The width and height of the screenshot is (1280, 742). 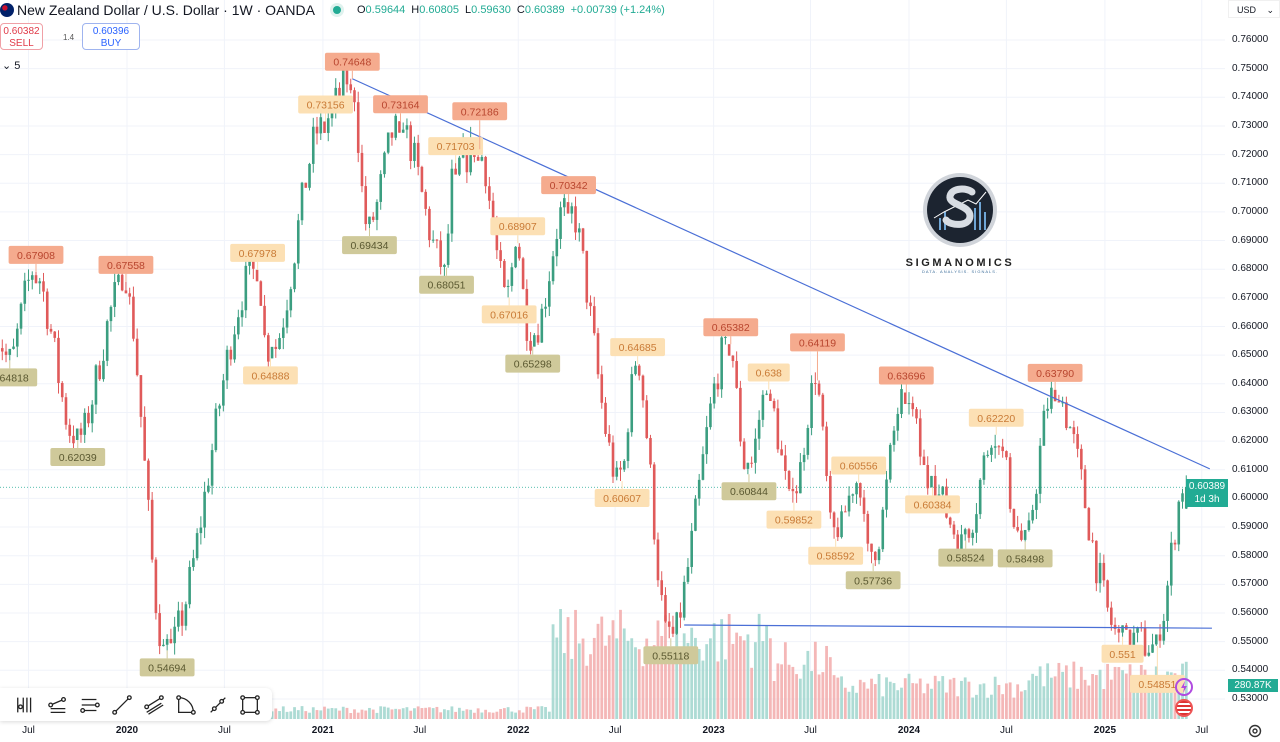 I want to click on drawing-toolbar, so click(x=136, y=704).